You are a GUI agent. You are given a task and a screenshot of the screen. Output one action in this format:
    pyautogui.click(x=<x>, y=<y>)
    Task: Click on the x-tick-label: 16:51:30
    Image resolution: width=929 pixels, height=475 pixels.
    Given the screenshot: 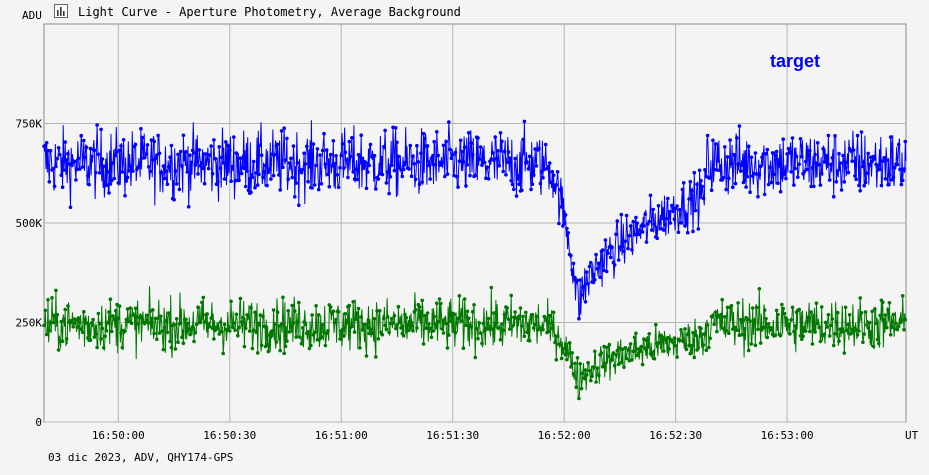 What is the action you would take?
    pyautogui.click(x=452, y=435)
    